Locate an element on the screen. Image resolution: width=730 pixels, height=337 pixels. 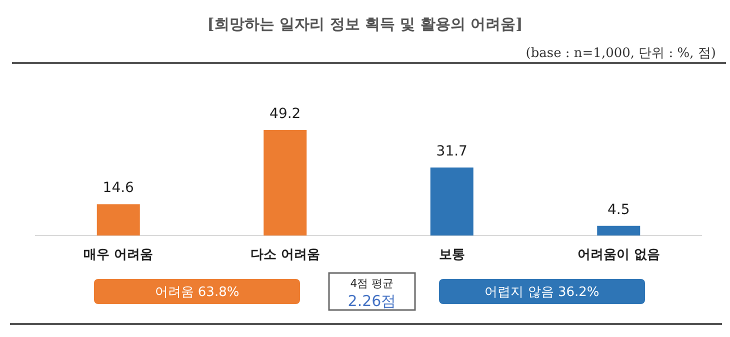
text: 어려움 63.8% is located at coordinates (197, 292).